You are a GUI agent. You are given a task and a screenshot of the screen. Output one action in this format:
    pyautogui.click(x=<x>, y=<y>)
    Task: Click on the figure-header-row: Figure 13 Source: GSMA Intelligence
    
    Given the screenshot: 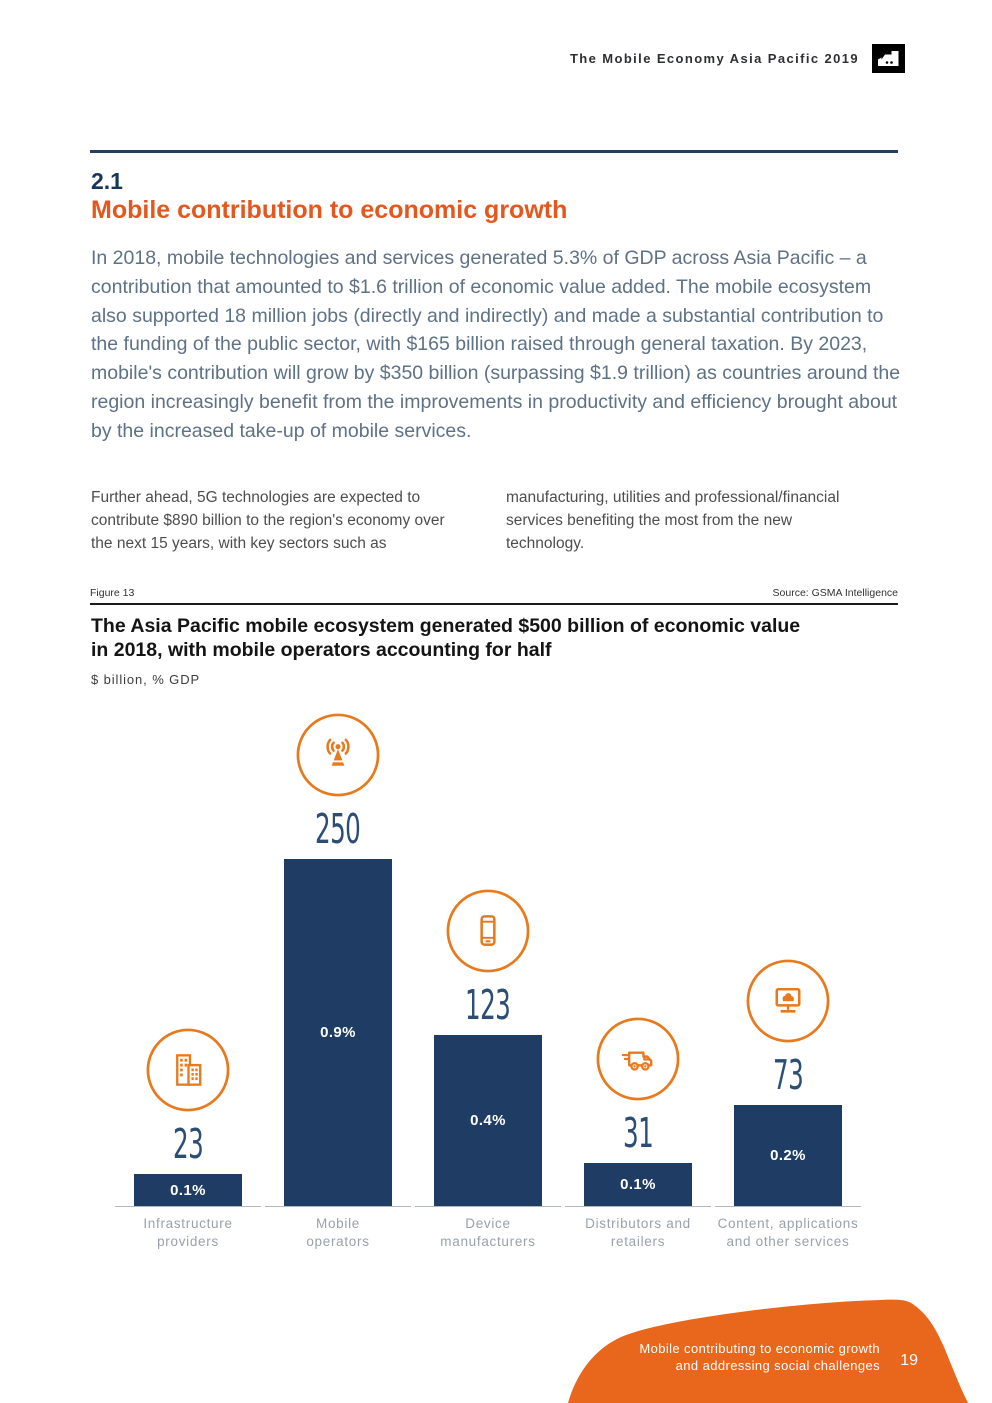 What is the action you would take?
    pyautogui.click(x=494, y=593)
    